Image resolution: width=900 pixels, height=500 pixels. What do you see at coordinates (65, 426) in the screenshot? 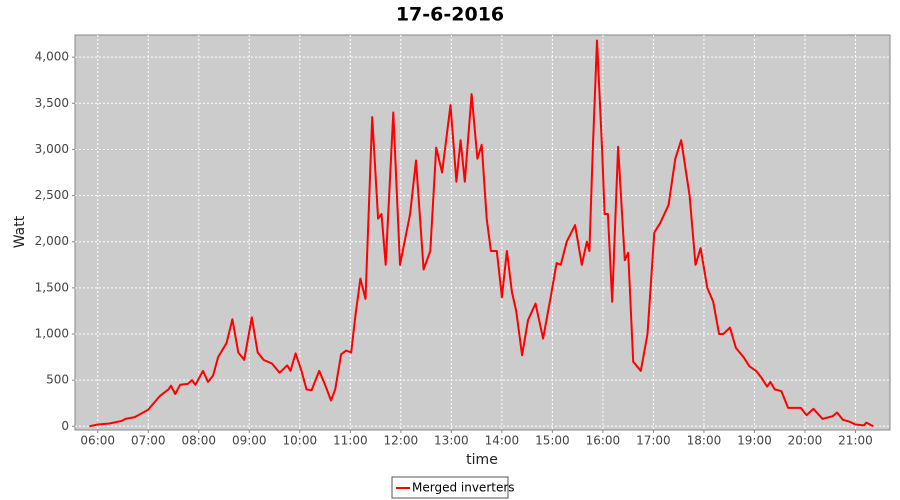
I see `y-tick-label: 0` at bounding box center [65, 426].